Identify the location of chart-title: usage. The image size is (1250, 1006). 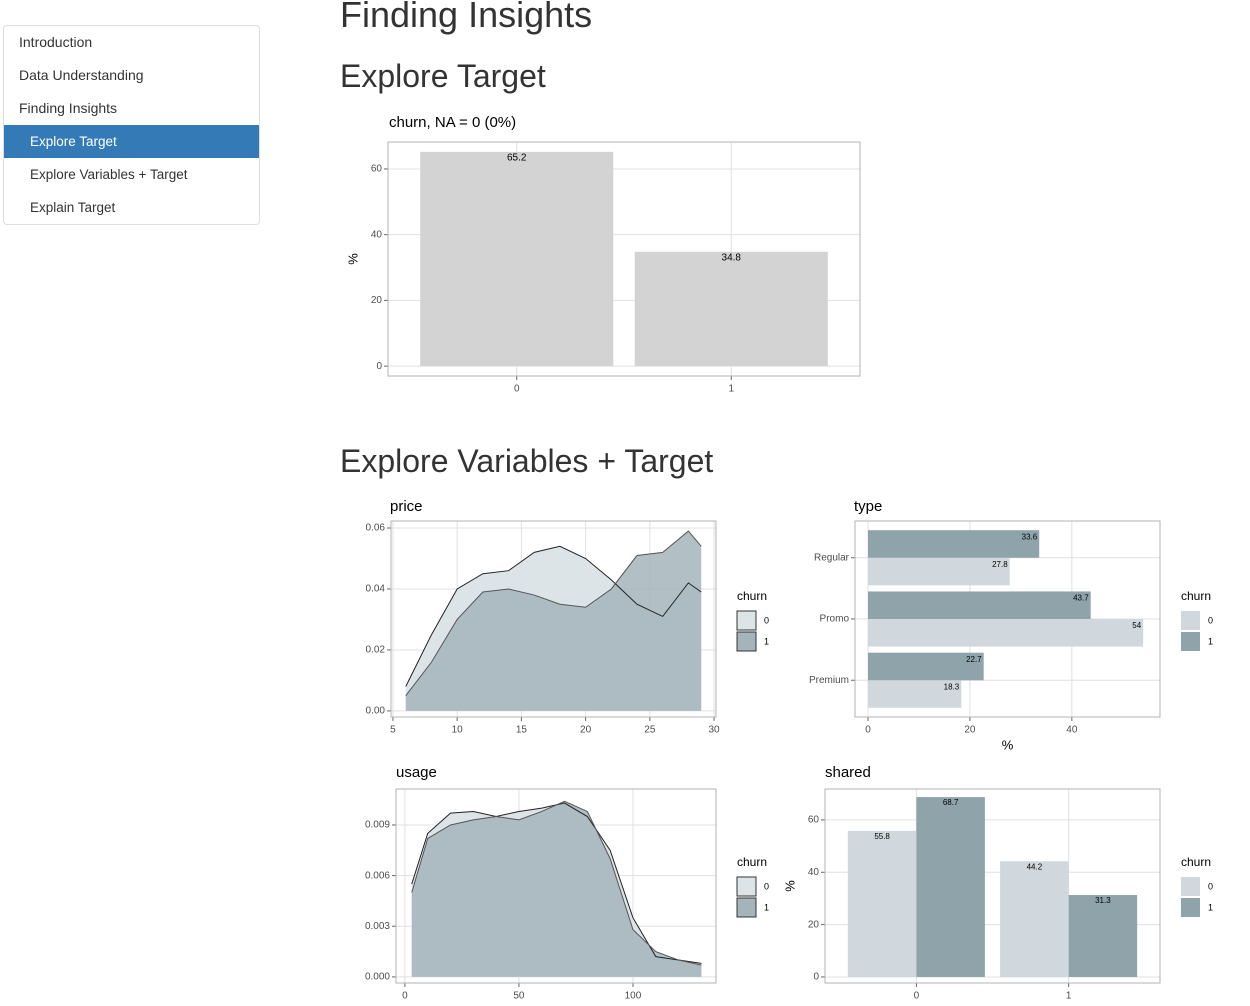
(416, 772).